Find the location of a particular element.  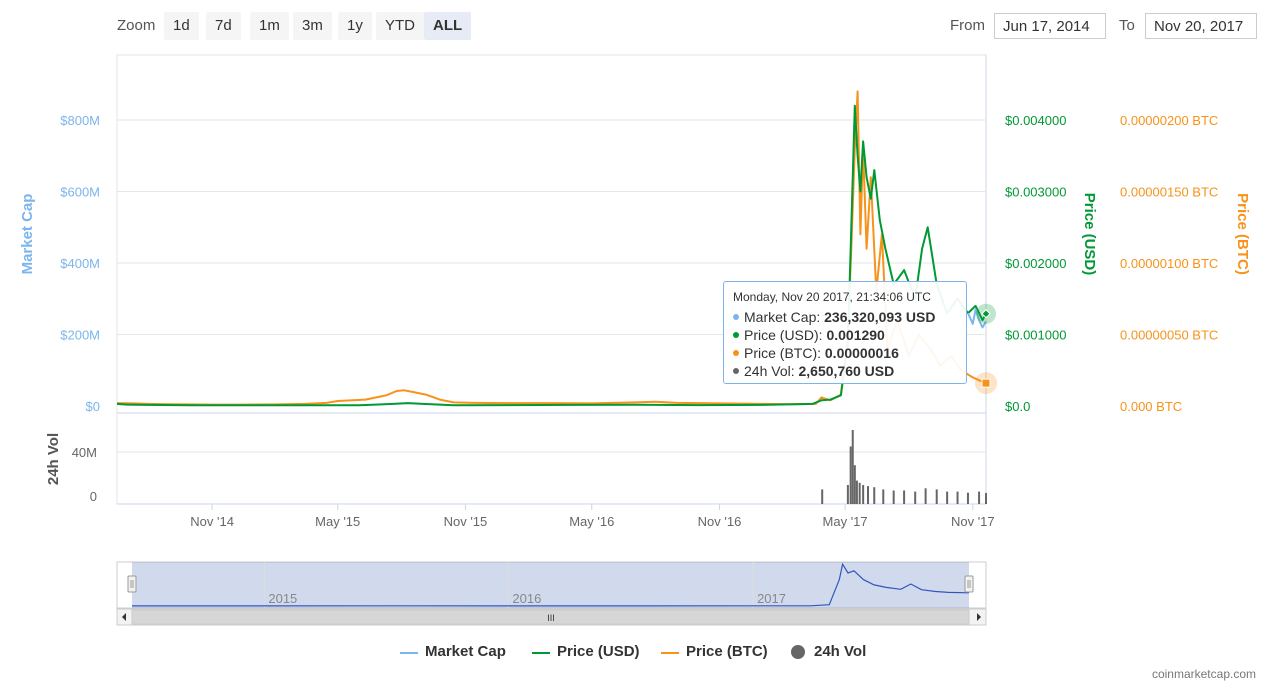

tooltip-value: 0.00000016 is located at coordinates (861, 353).